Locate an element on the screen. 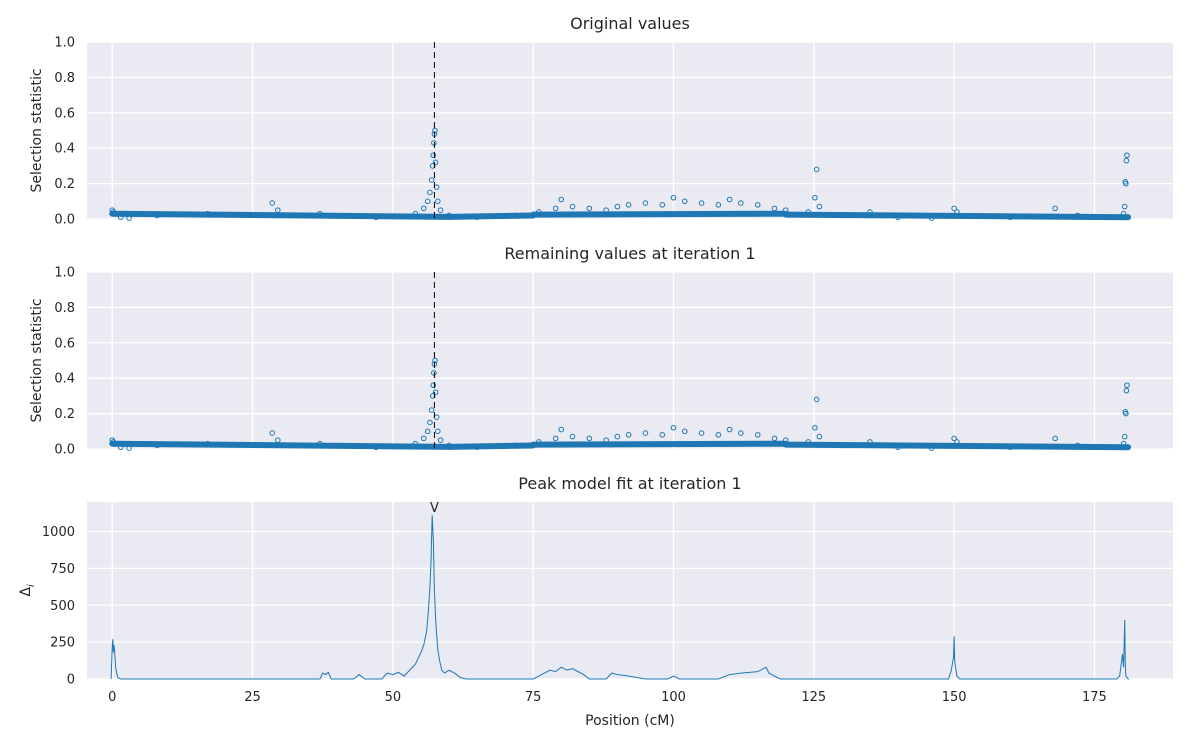  chart-title: Peak model fit at iteration 1 is located at coordinates (629, 483).